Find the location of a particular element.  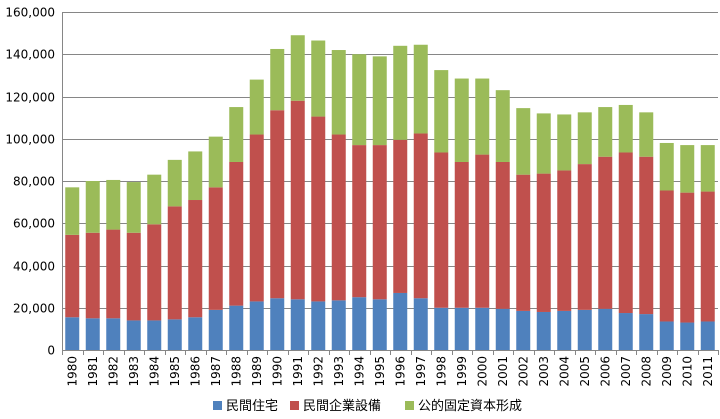

x-tick-label: 1990 is located at coordinates (277, 371).